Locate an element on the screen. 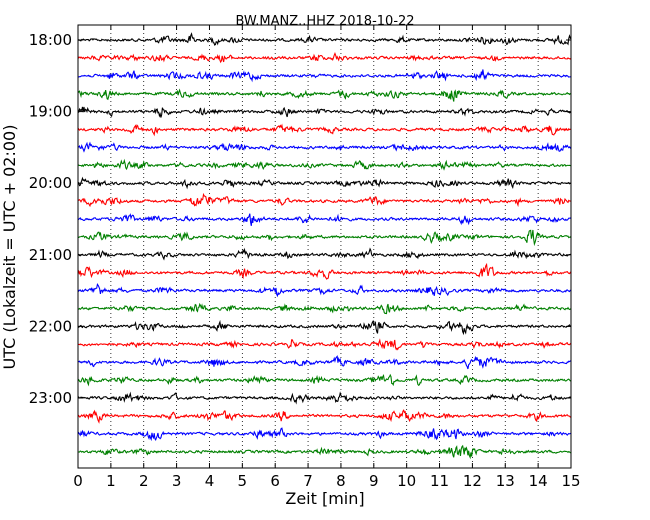 The width and height of the screenshot is (650, 520). x-tick-label: 11 is located at coordinates (439, 481).